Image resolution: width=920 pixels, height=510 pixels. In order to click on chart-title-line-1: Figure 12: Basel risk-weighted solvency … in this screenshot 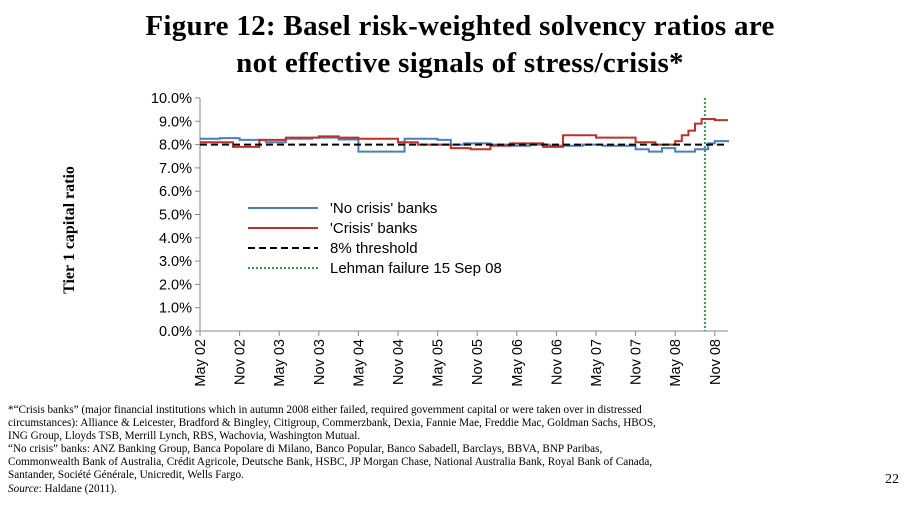, I will do `click(460, 26)`.